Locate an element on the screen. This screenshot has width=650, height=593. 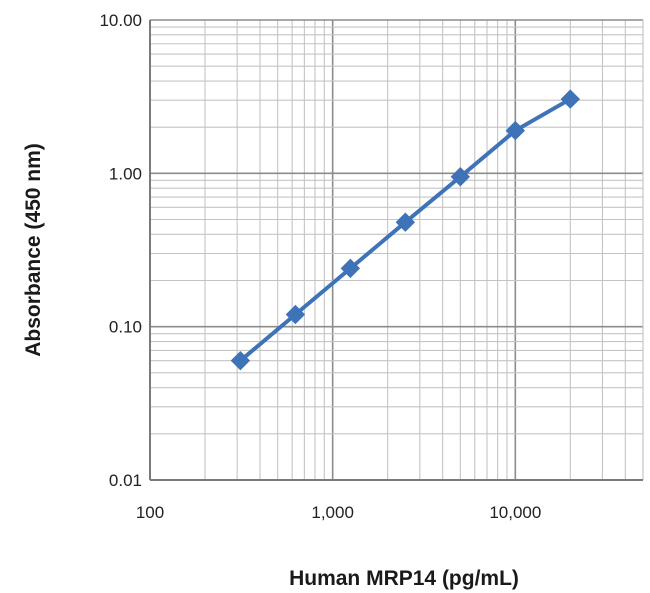
x-tick-label: 100 is located at coordinates (150, 512).